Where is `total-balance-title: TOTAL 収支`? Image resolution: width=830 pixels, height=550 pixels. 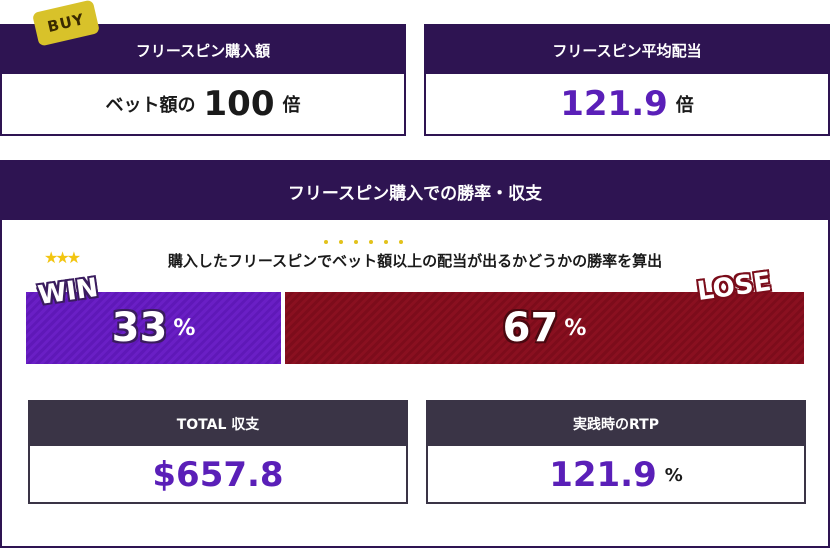
total-balance-title: TOTAL 収支 is located at coordinates (218, 424).